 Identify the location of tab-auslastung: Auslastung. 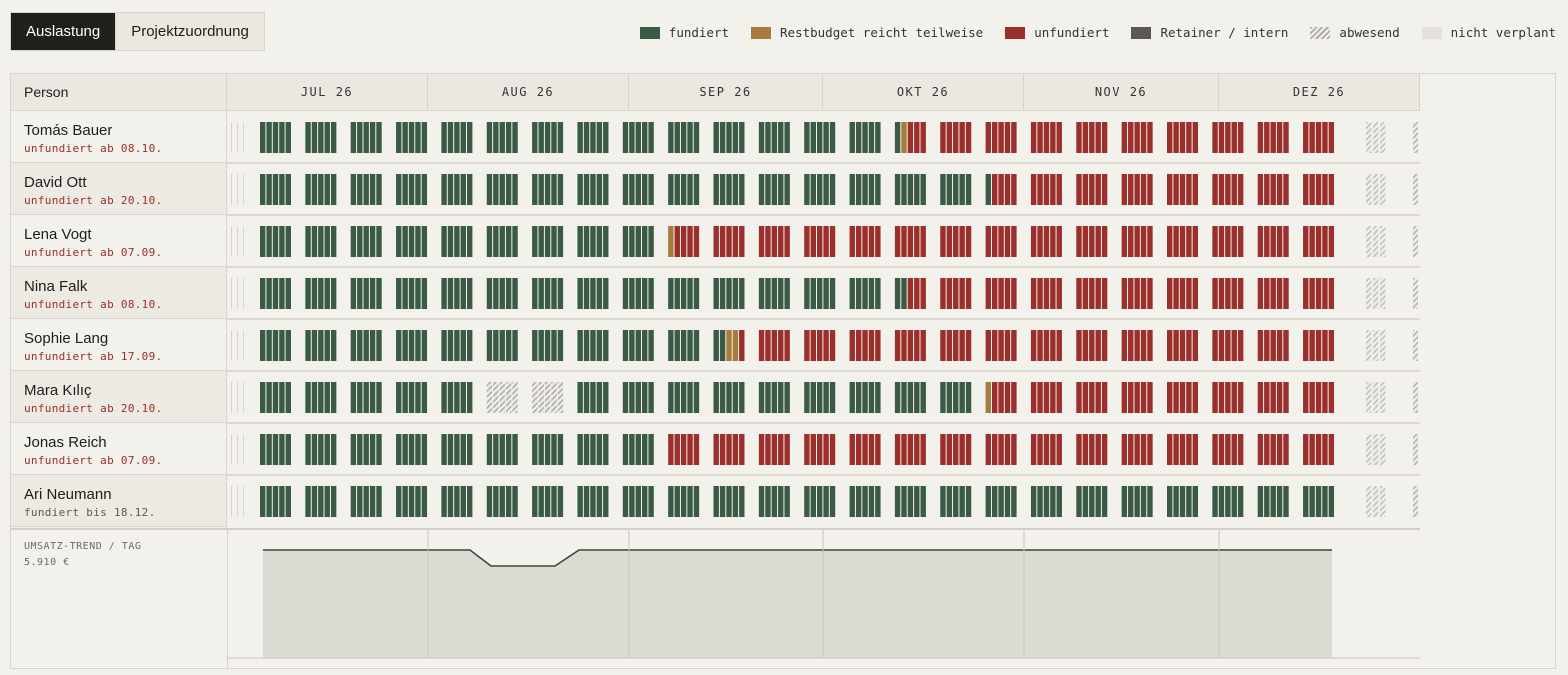
(63, 31).